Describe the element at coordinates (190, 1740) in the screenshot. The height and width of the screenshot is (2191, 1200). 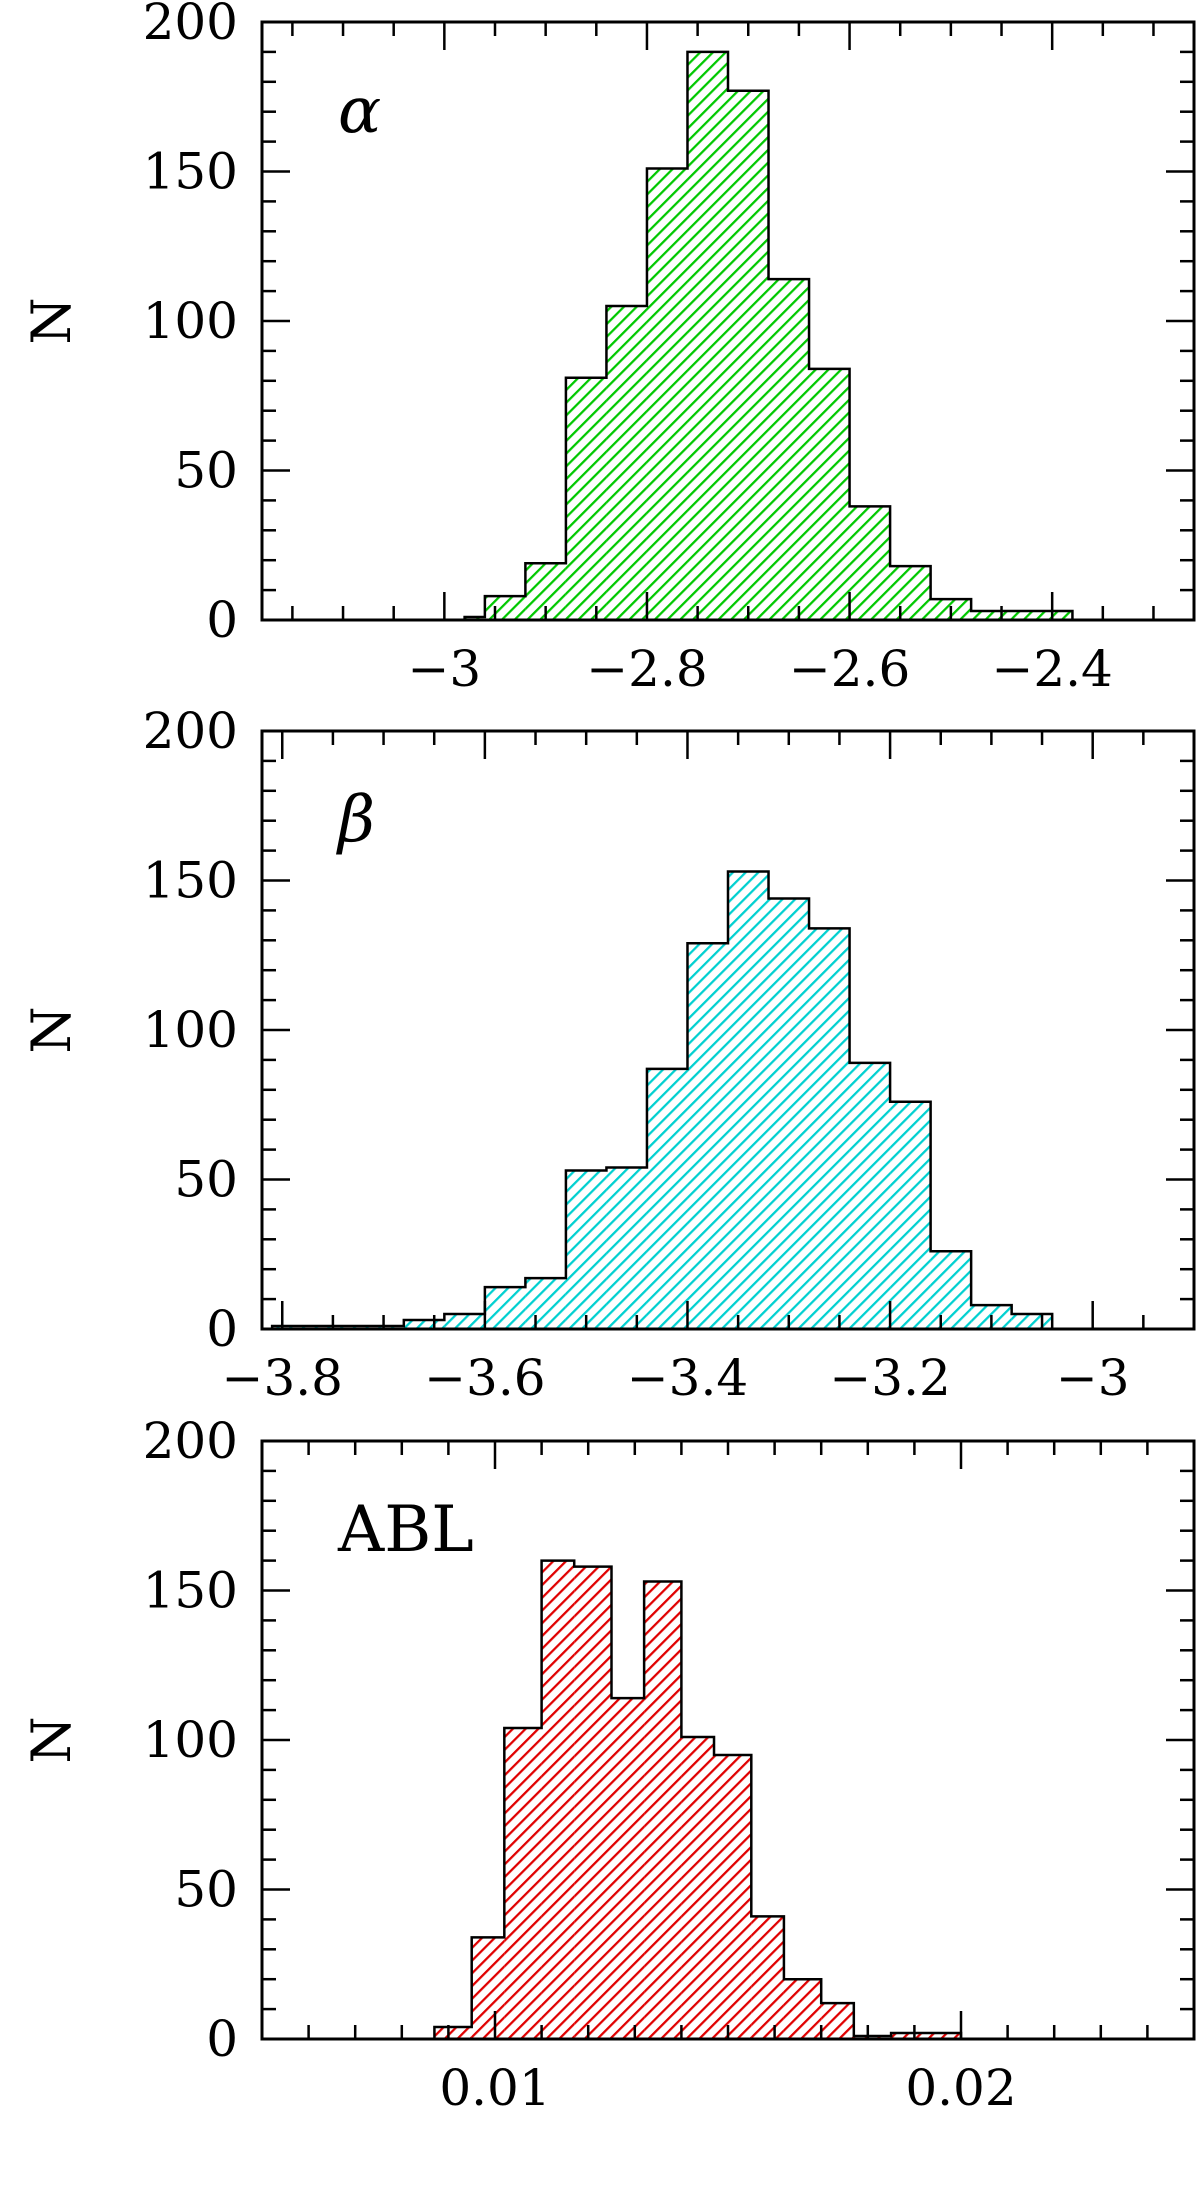
I see `y-tick-label-abl: 100` at that location.